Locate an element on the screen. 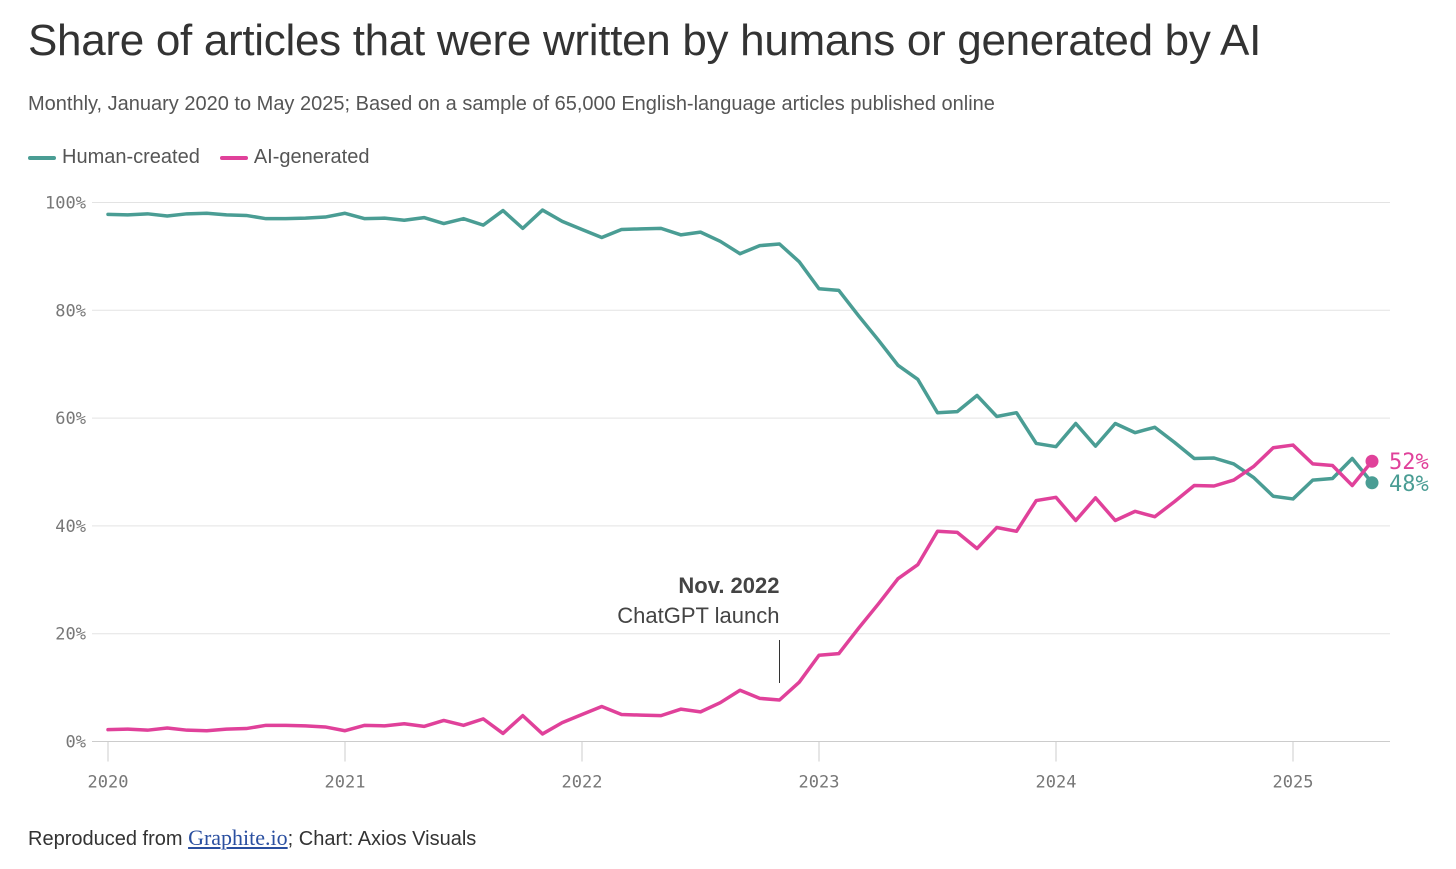 Image resolution: width=1456 pixels, height=869 pixels. legend-label-ai: AI-generated is located at coordinates (311, 157).